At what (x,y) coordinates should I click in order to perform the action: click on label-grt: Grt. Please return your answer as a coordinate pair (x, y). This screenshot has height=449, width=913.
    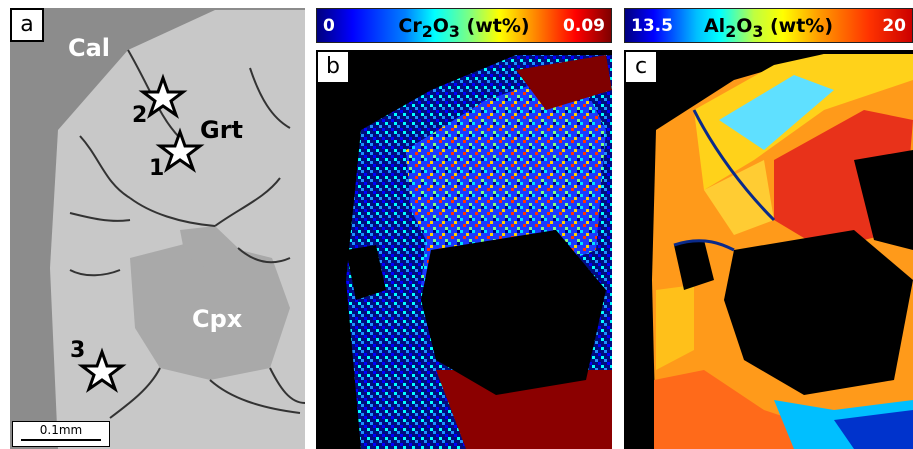
    Looking at the image, I should click on (221, 130).